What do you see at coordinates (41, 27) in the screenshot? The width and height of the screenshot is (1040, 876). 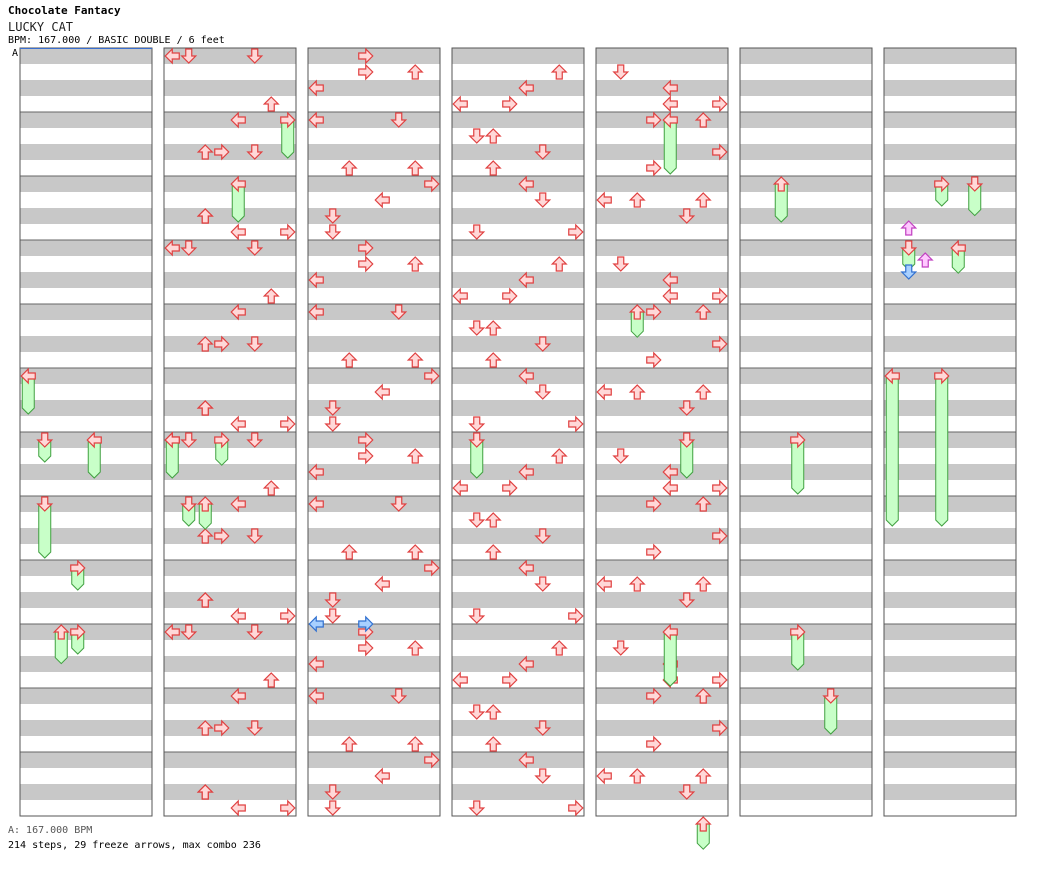 I see `song-title: LUCKY CAT` at bounding box center [41, 27].